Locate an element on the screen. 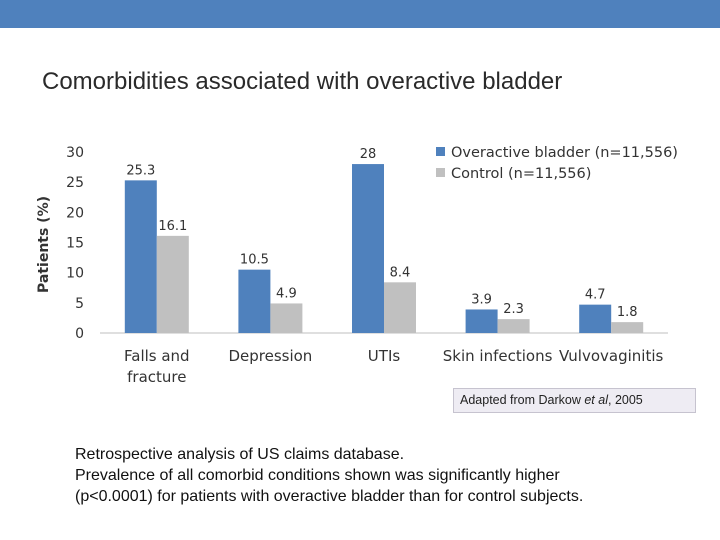  data-label: 1.8 is located at coordinates (627, 312).